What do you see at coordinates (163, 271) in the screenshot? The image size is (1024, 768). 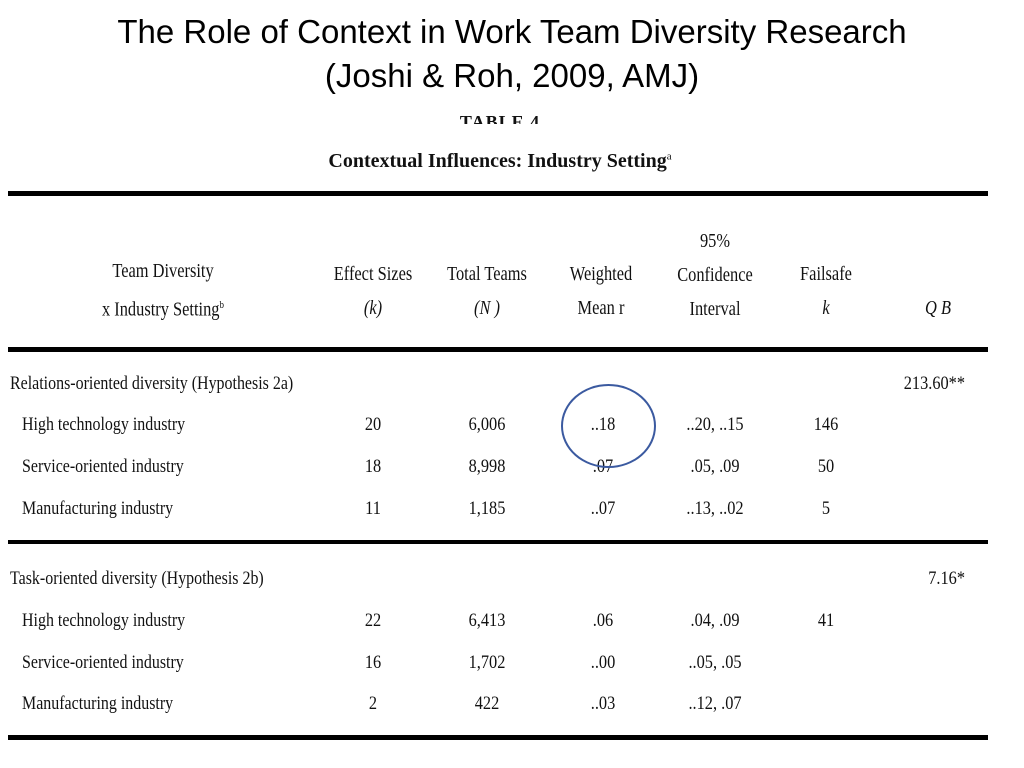 I see `header-diversity-line-1: Team Diversity` at bounding box center [163, 271].